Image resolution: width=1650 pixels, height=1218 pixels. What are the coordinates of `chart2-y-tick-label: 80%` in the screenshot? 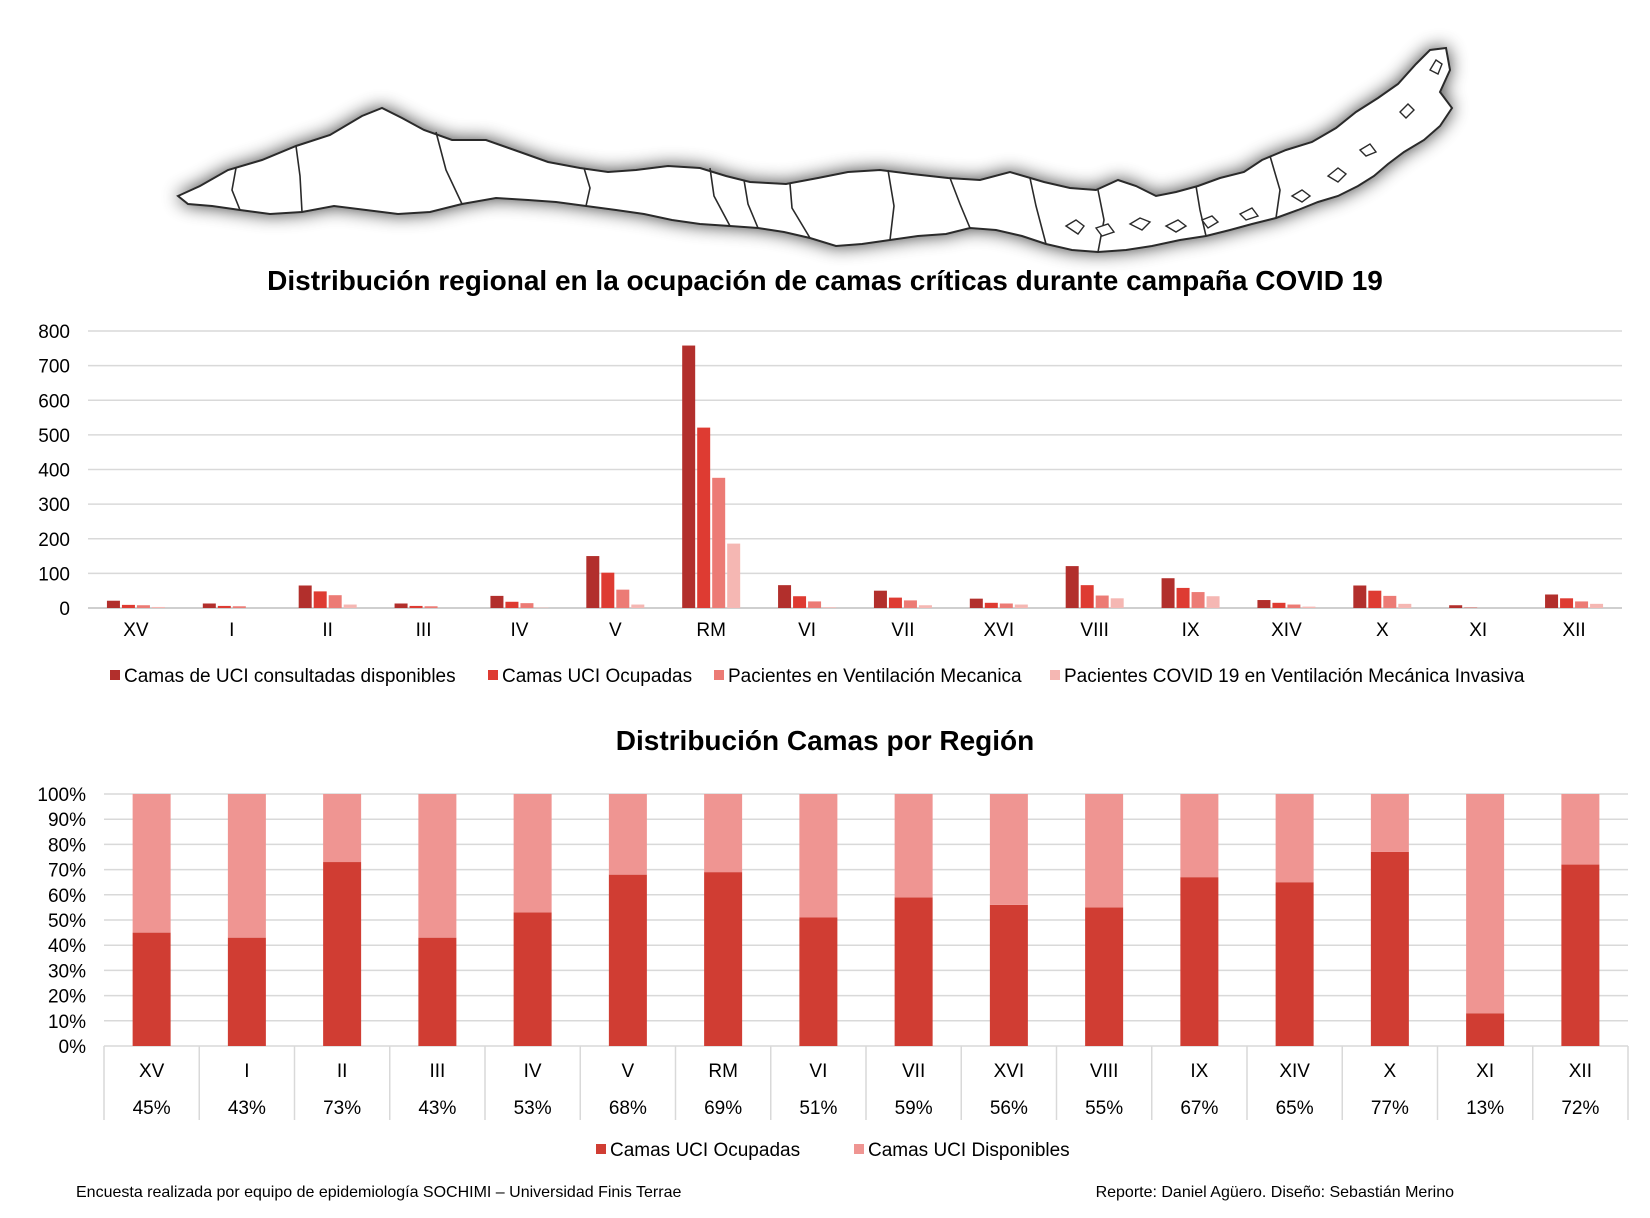 It's located at (67, 845).